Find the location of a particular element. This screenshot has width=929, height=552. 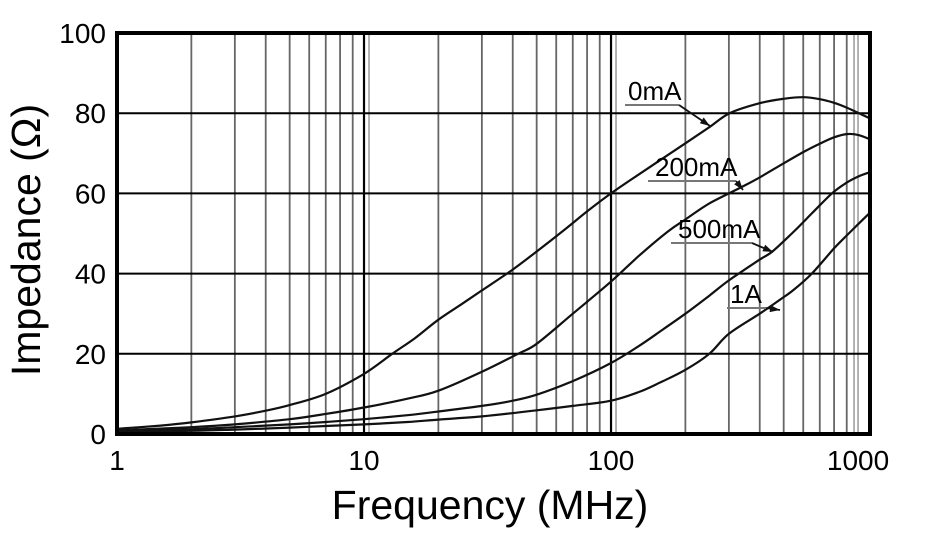

annotation-1A: 1A is located at coordinates (754, 296).